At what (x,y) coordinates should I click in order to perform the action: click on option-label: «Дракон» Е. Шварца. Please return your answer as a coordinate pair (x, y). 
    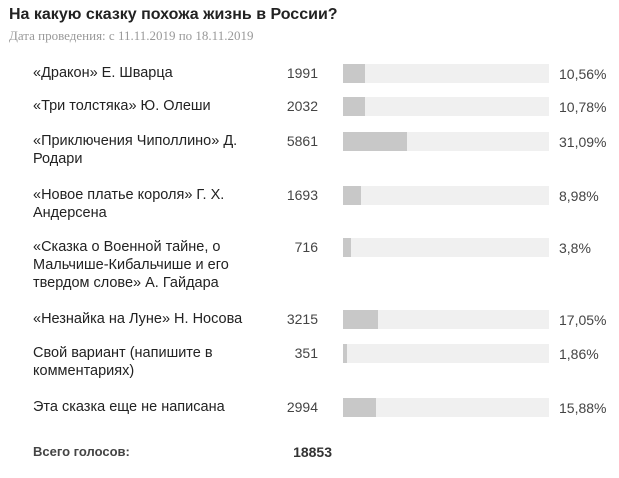
    Looking at the image, I should click on (103, 73).